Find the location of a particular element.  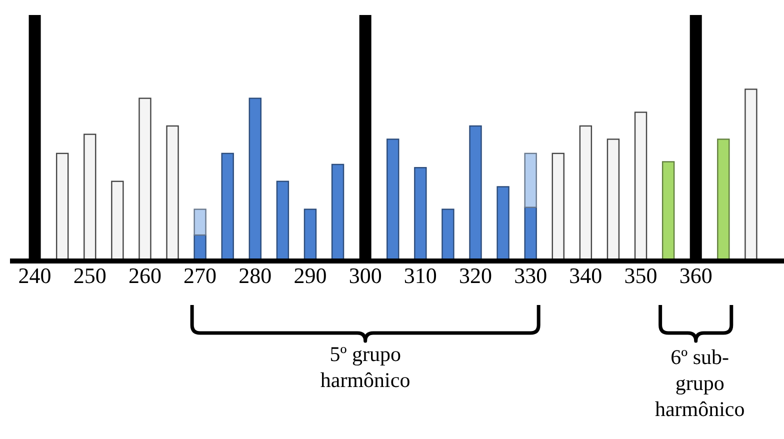

x-tick-label: 280 is located at coordinates (255, 275).